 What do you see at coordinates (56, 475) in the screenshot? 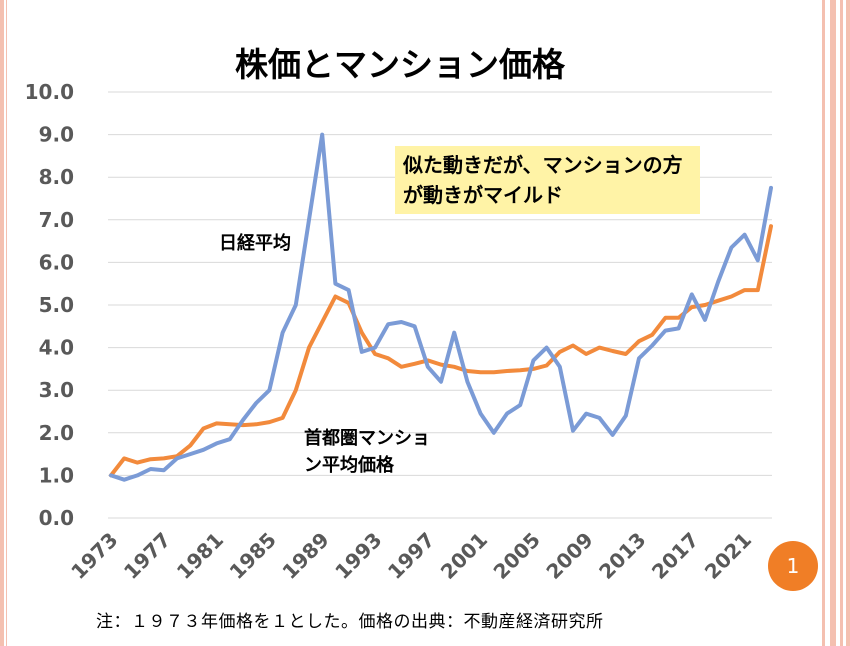
I see `y-tick-label: 1.0` at bounding box center [56, 475].